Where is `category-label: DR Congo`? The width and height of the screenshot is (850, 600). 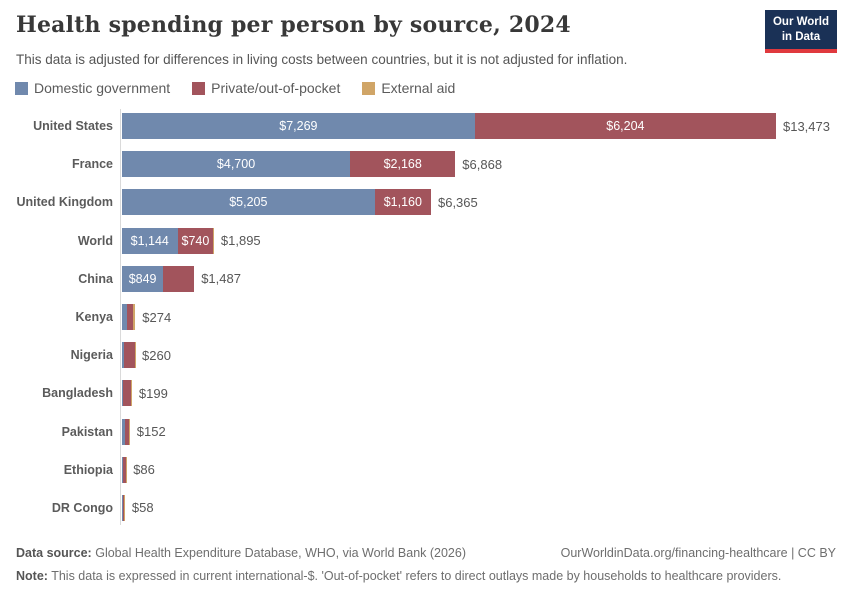 category-label: DR Congo is located at coordinates (82, 507).